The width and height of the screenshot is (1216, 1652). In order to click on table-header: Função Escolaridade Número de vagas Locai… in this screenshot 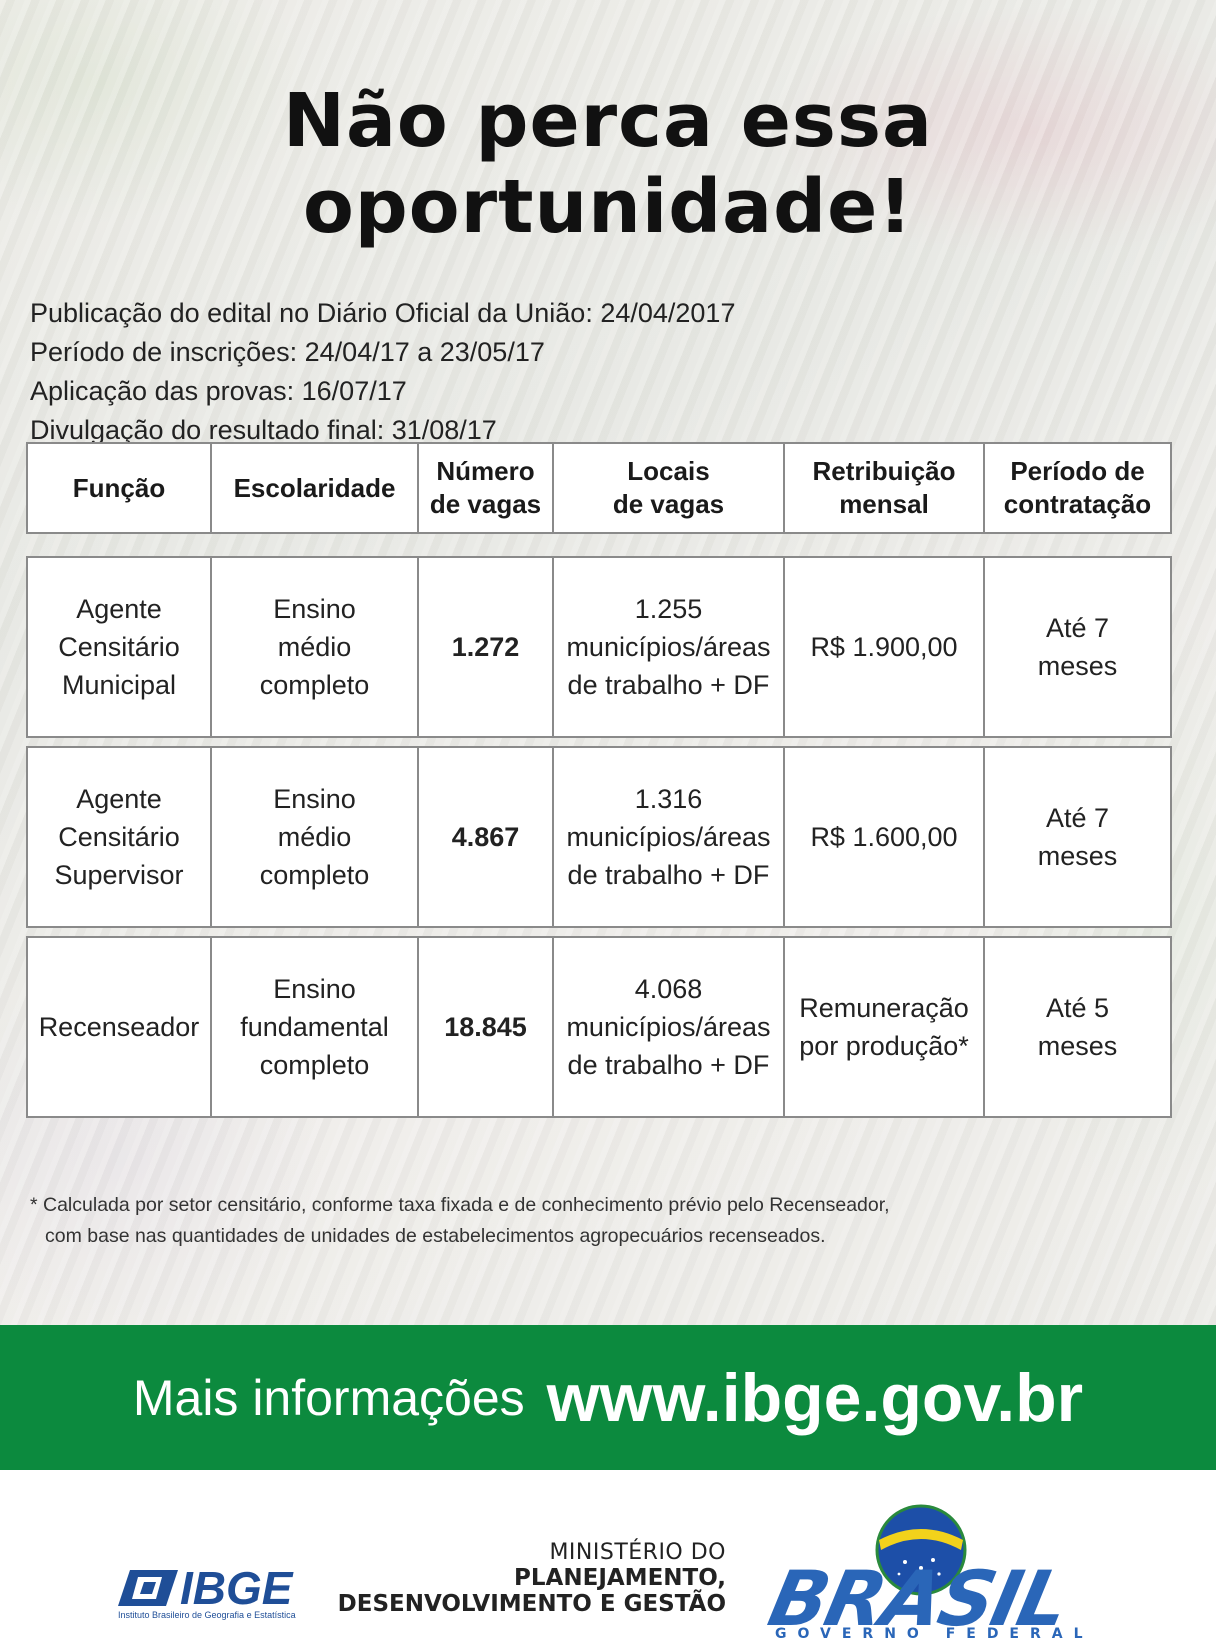, I will do `click(599, 488)`.